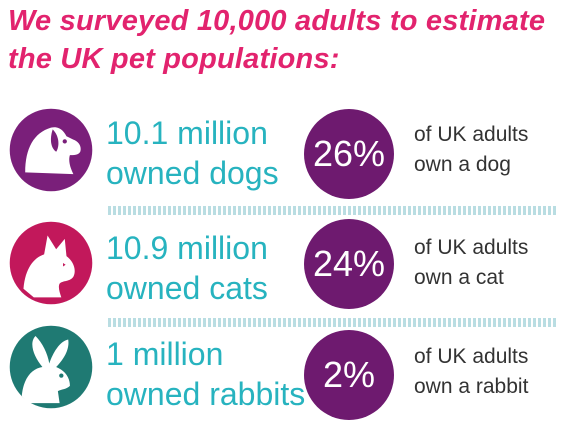  Describe the element at coordinates (187, 133) in the screenshot. I see `dog-count-line-1: 10.1 million` at that location.